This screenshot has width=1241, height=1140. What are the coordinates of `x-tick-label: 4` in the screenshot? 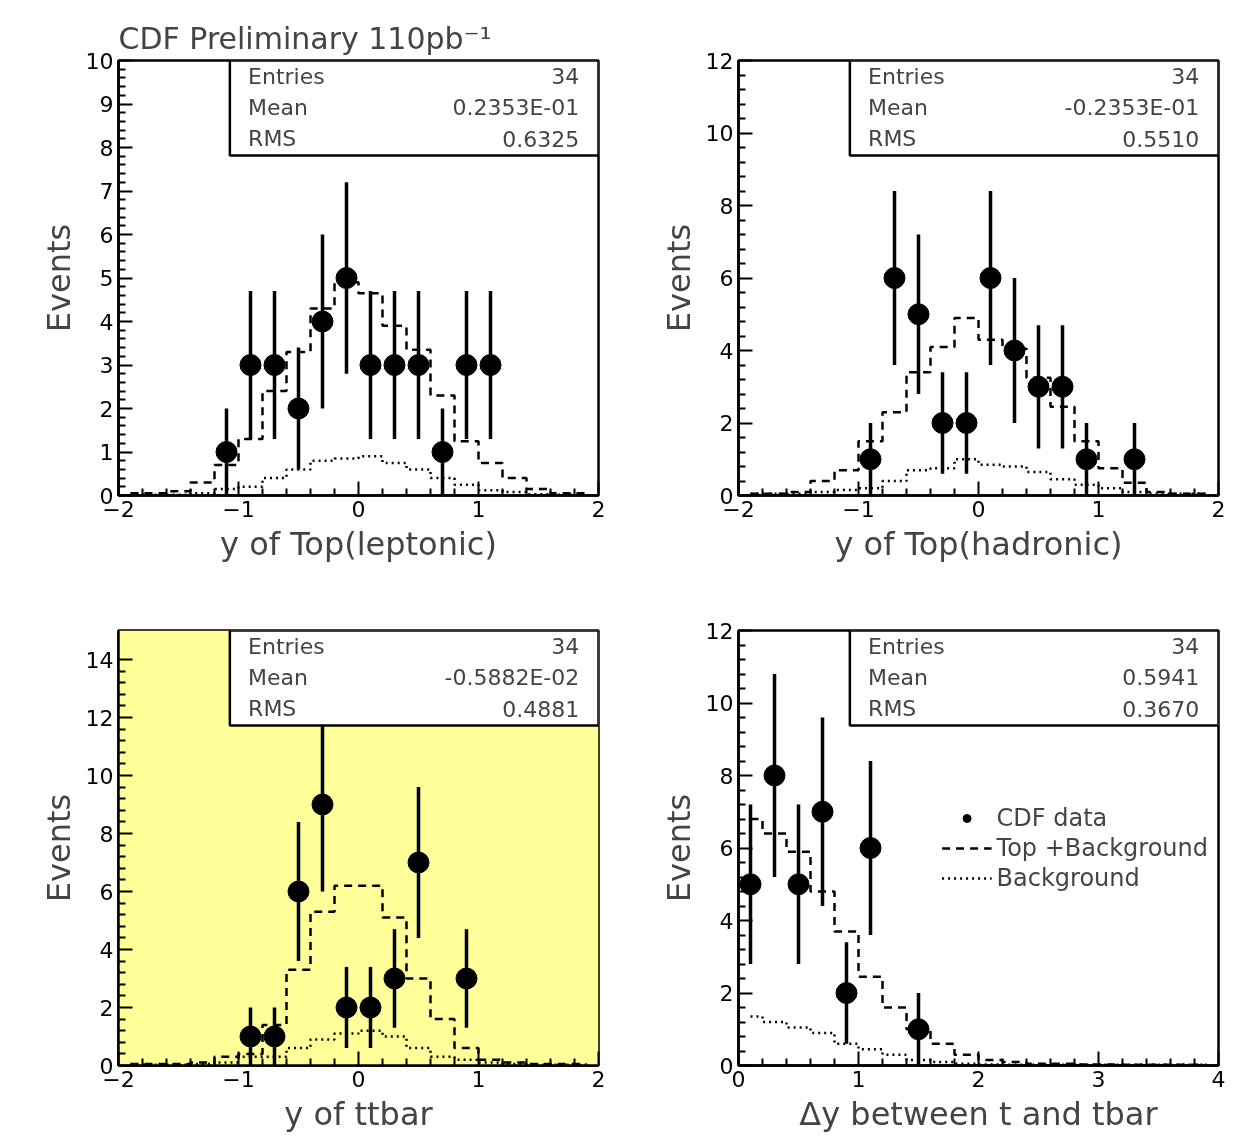 It's located at (1218, 1079).